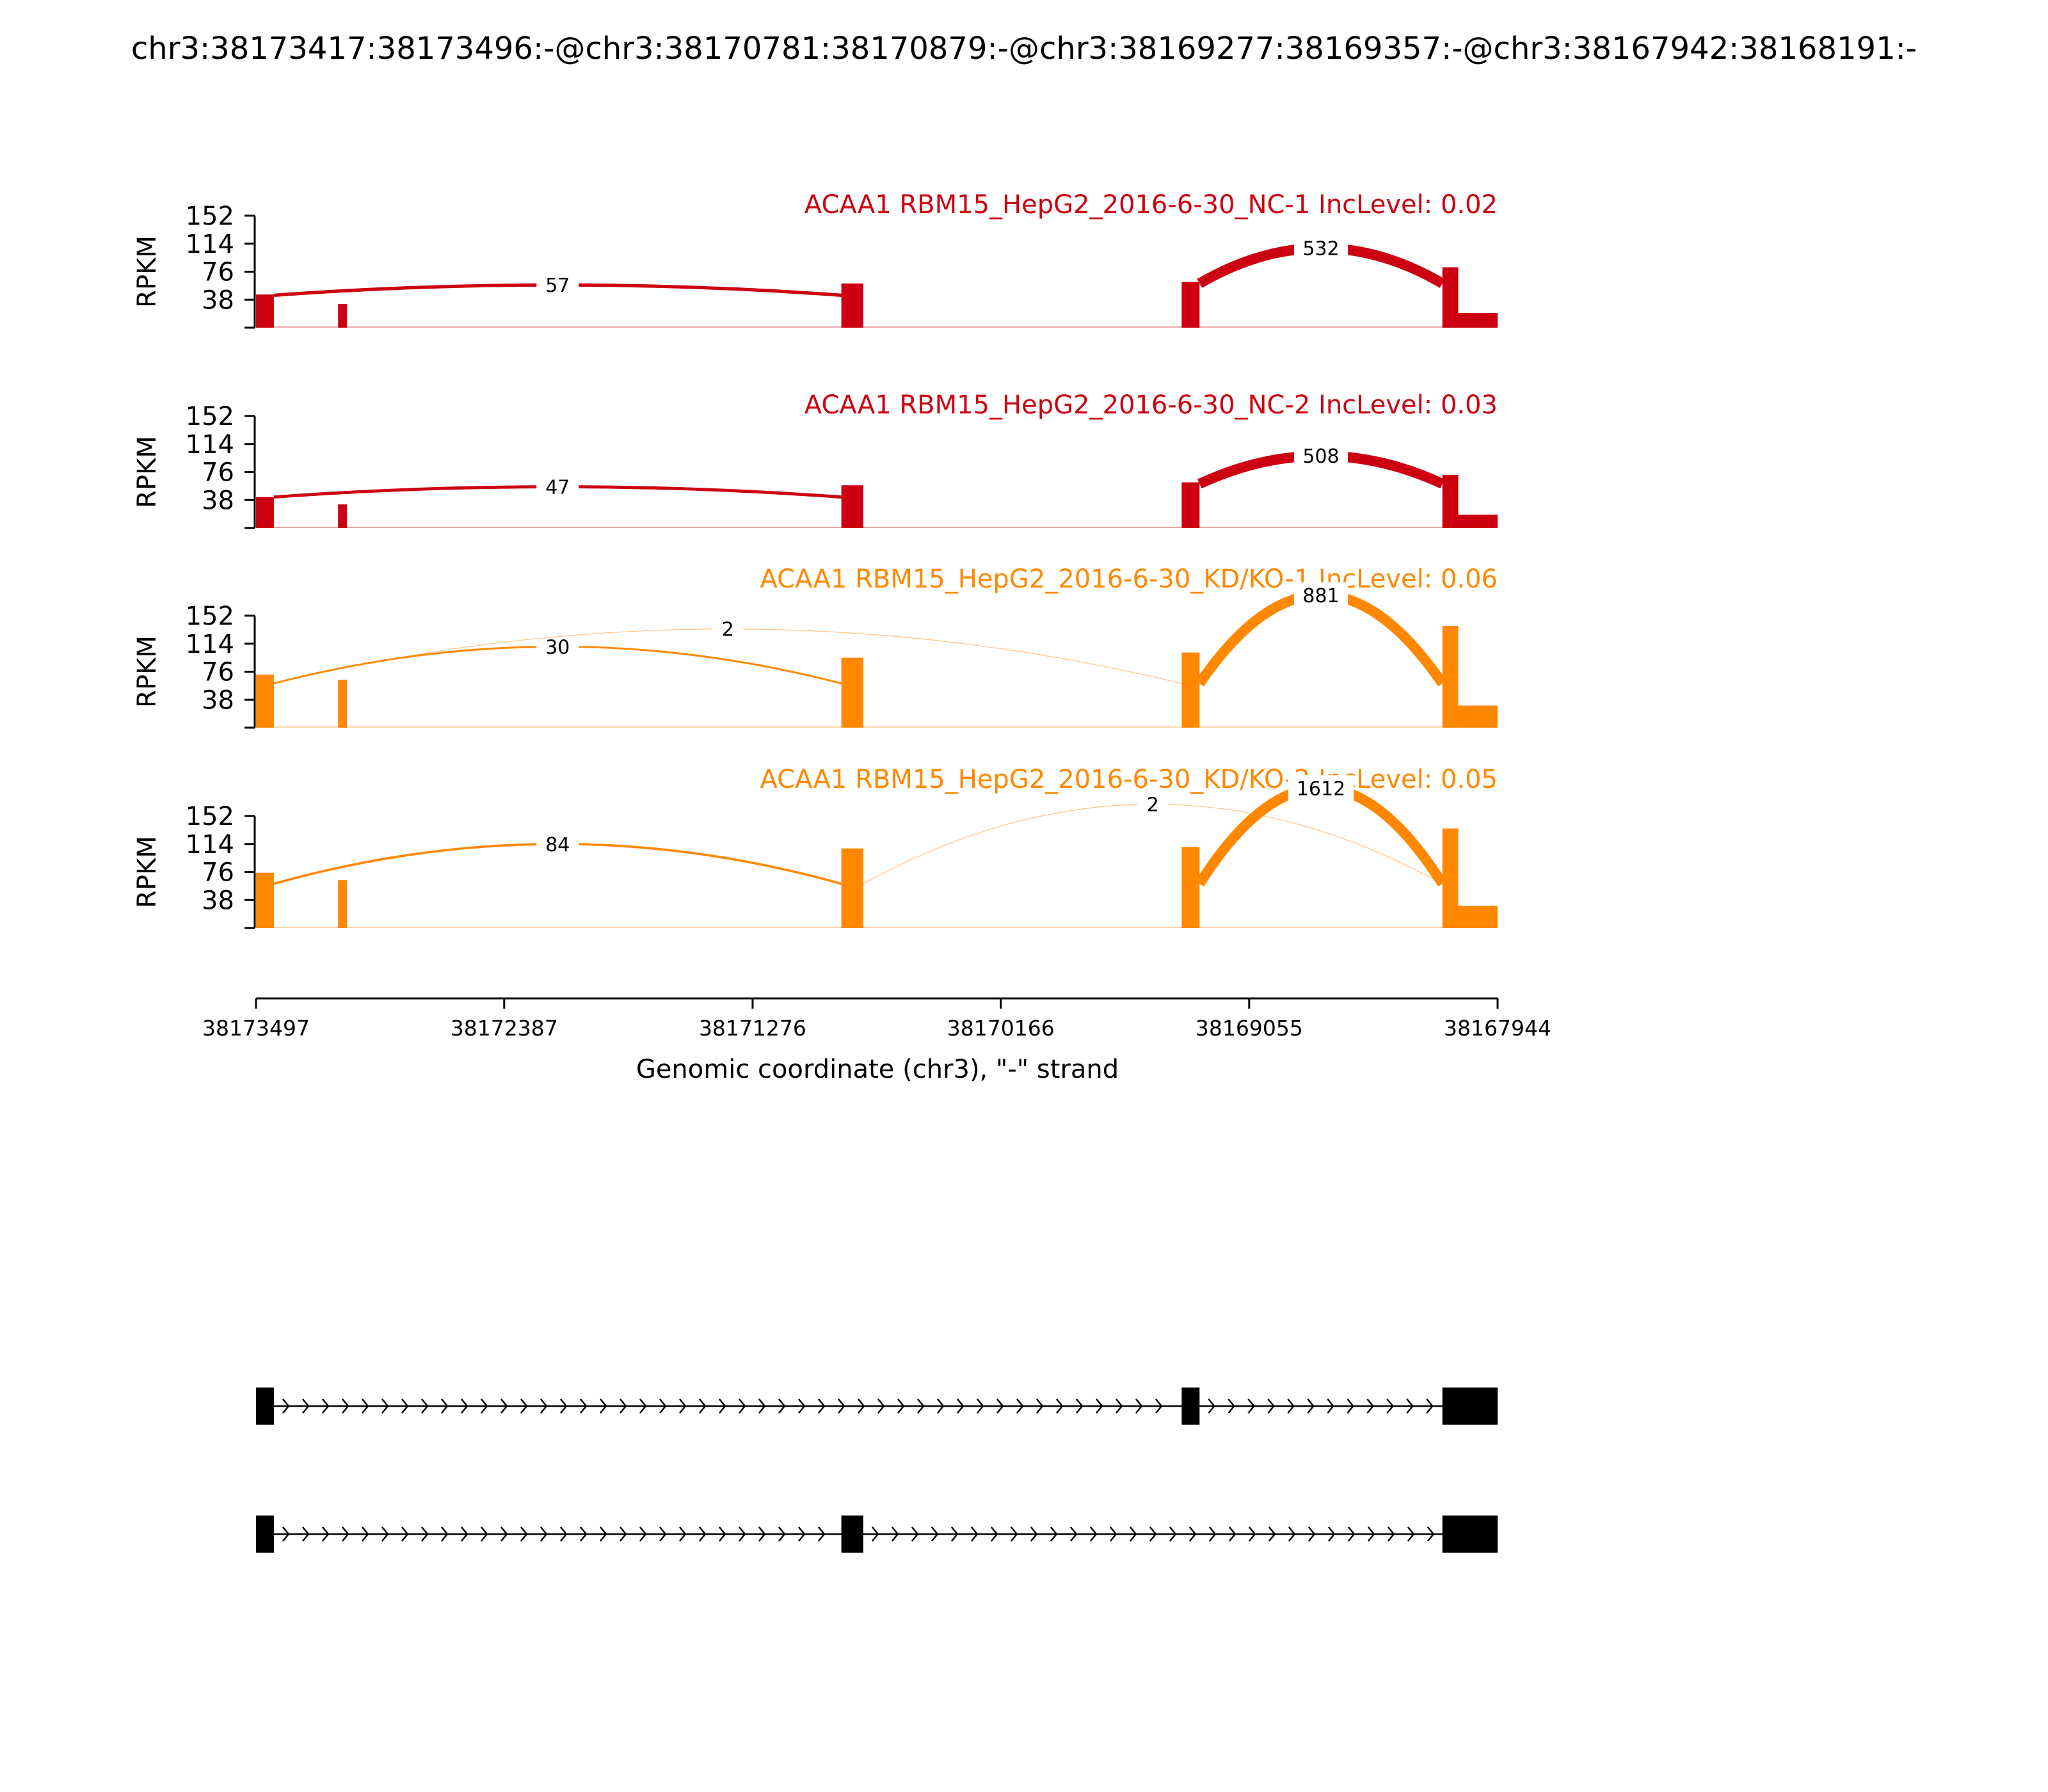  What do you see at coordinates (1497, 1028) in the screenshot?
I see `x-tick-label: 38167944` at bounding box center [1497, 1028].